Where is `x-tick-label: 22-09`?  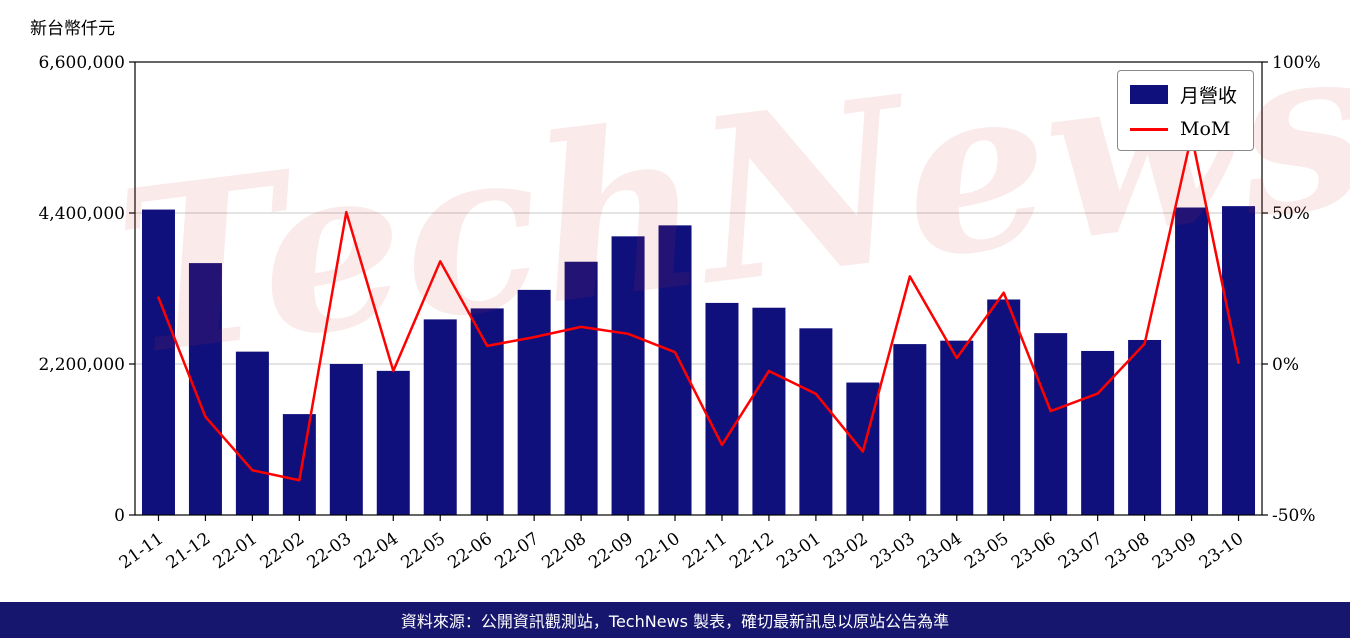 x-tick-label: 22-09 is located at coordinates (611, 551).